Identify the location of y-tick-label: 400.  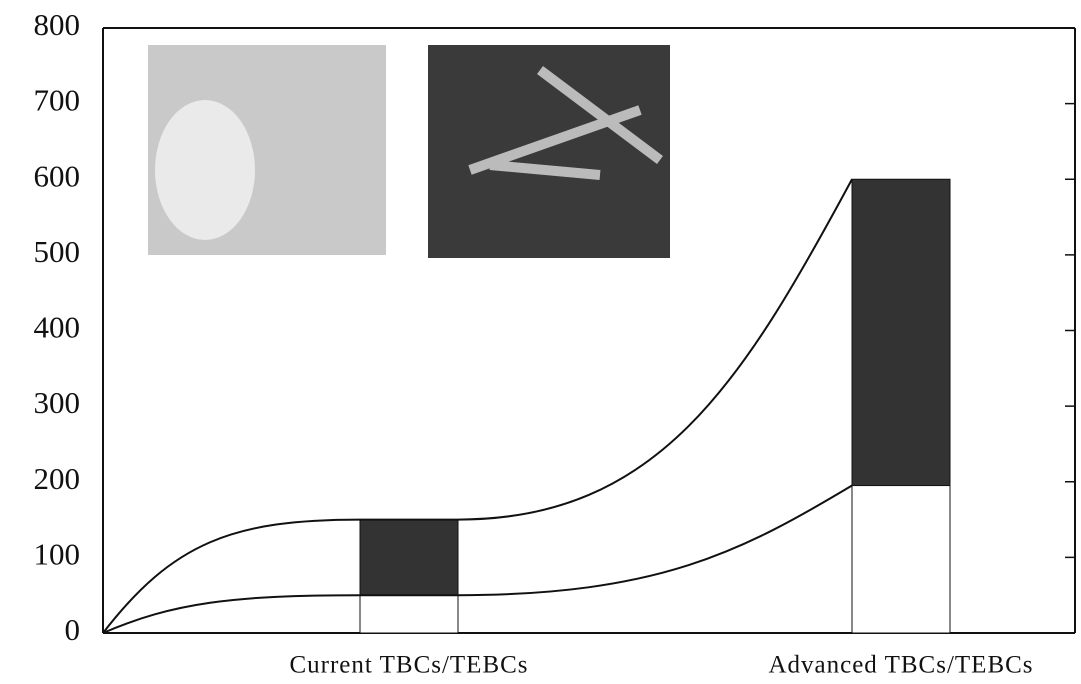
(57, 327).